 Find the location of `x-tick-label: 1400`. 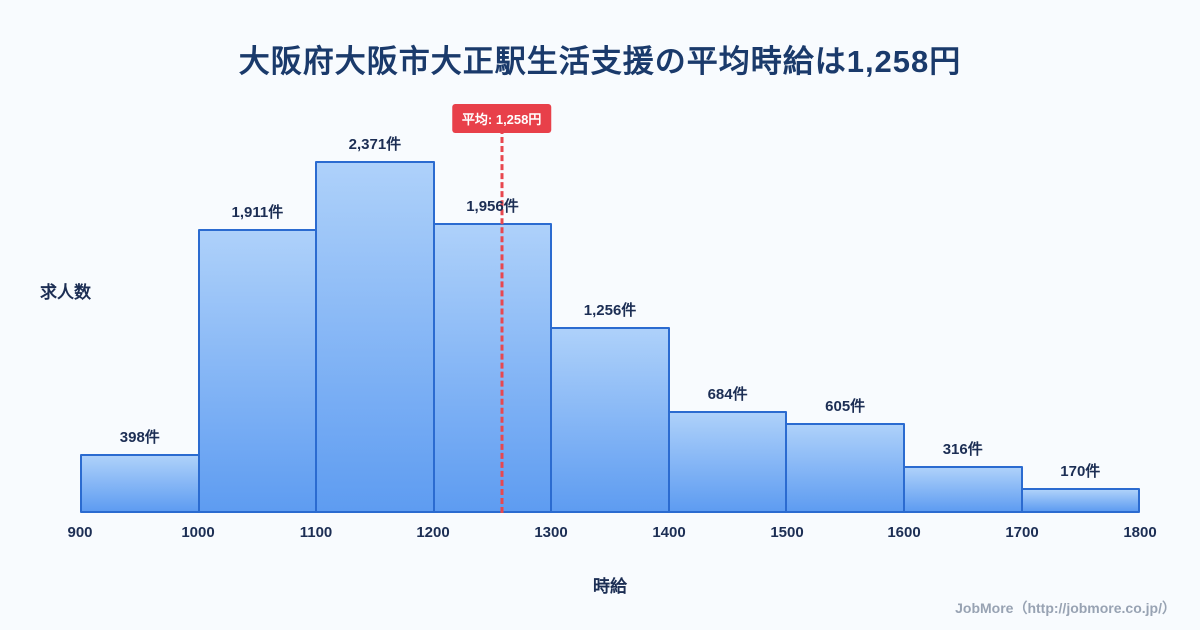

x-tick-label: 1400 is located at coordinates (669, 532).